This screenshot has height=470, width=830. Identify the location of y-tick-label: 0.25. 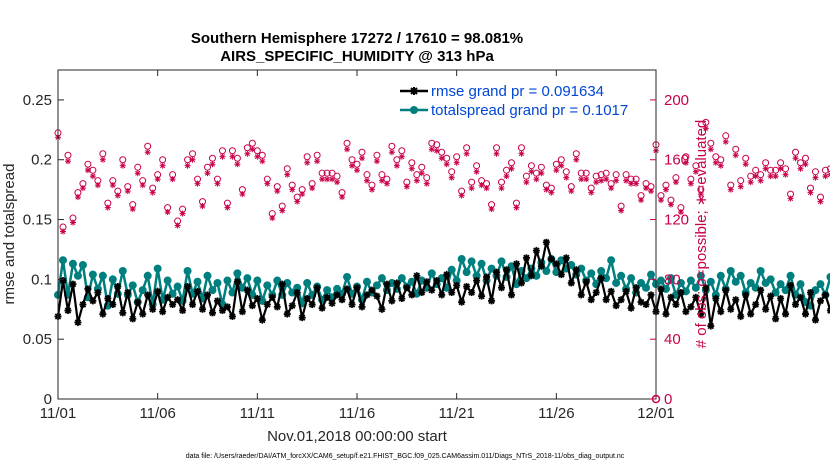
(37, 100).